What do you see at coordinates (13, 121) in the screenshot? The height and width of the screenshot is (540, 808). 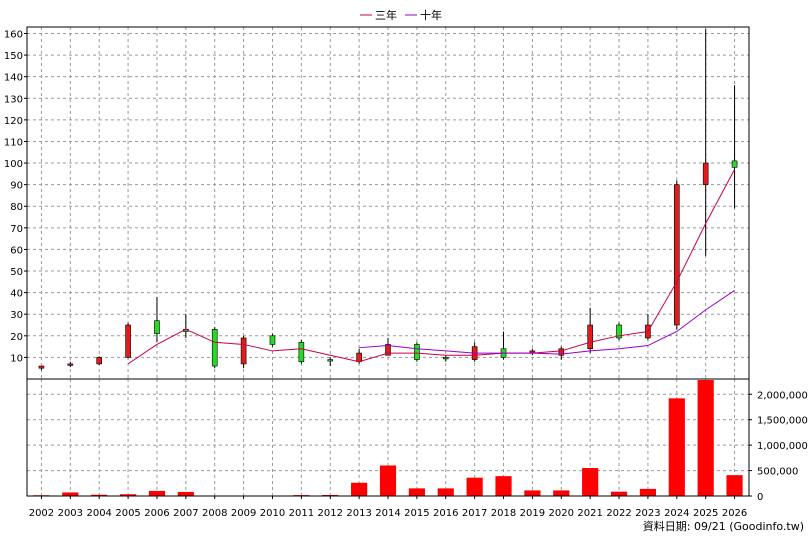 I see `price-tick-label: 120` at bounding box center [13, 121].